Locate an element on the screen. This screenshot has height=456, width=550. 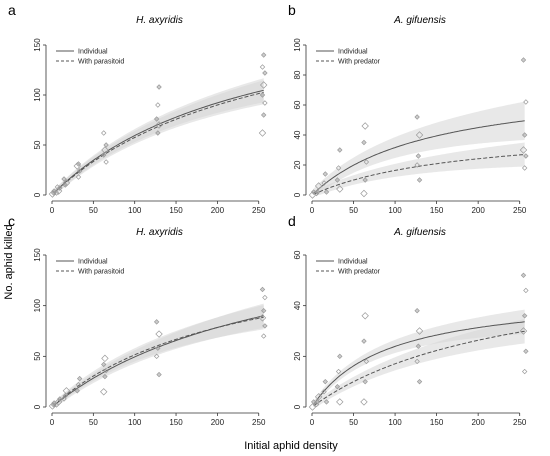
panel-letter: d is located at coordinates (292, 221).